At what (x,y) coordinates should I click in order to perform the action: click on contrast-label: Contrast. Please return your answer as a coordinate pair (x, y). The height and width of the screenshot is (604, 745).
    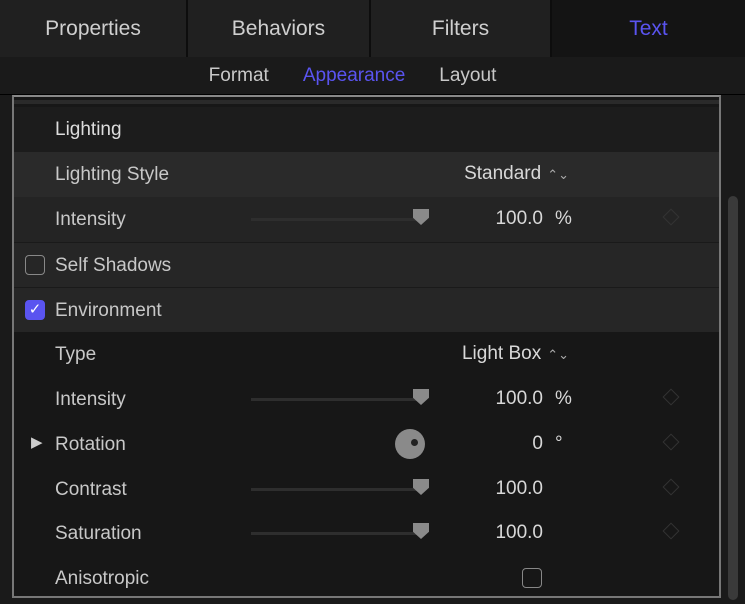
    Looking at the image, I should click on (91, 489).